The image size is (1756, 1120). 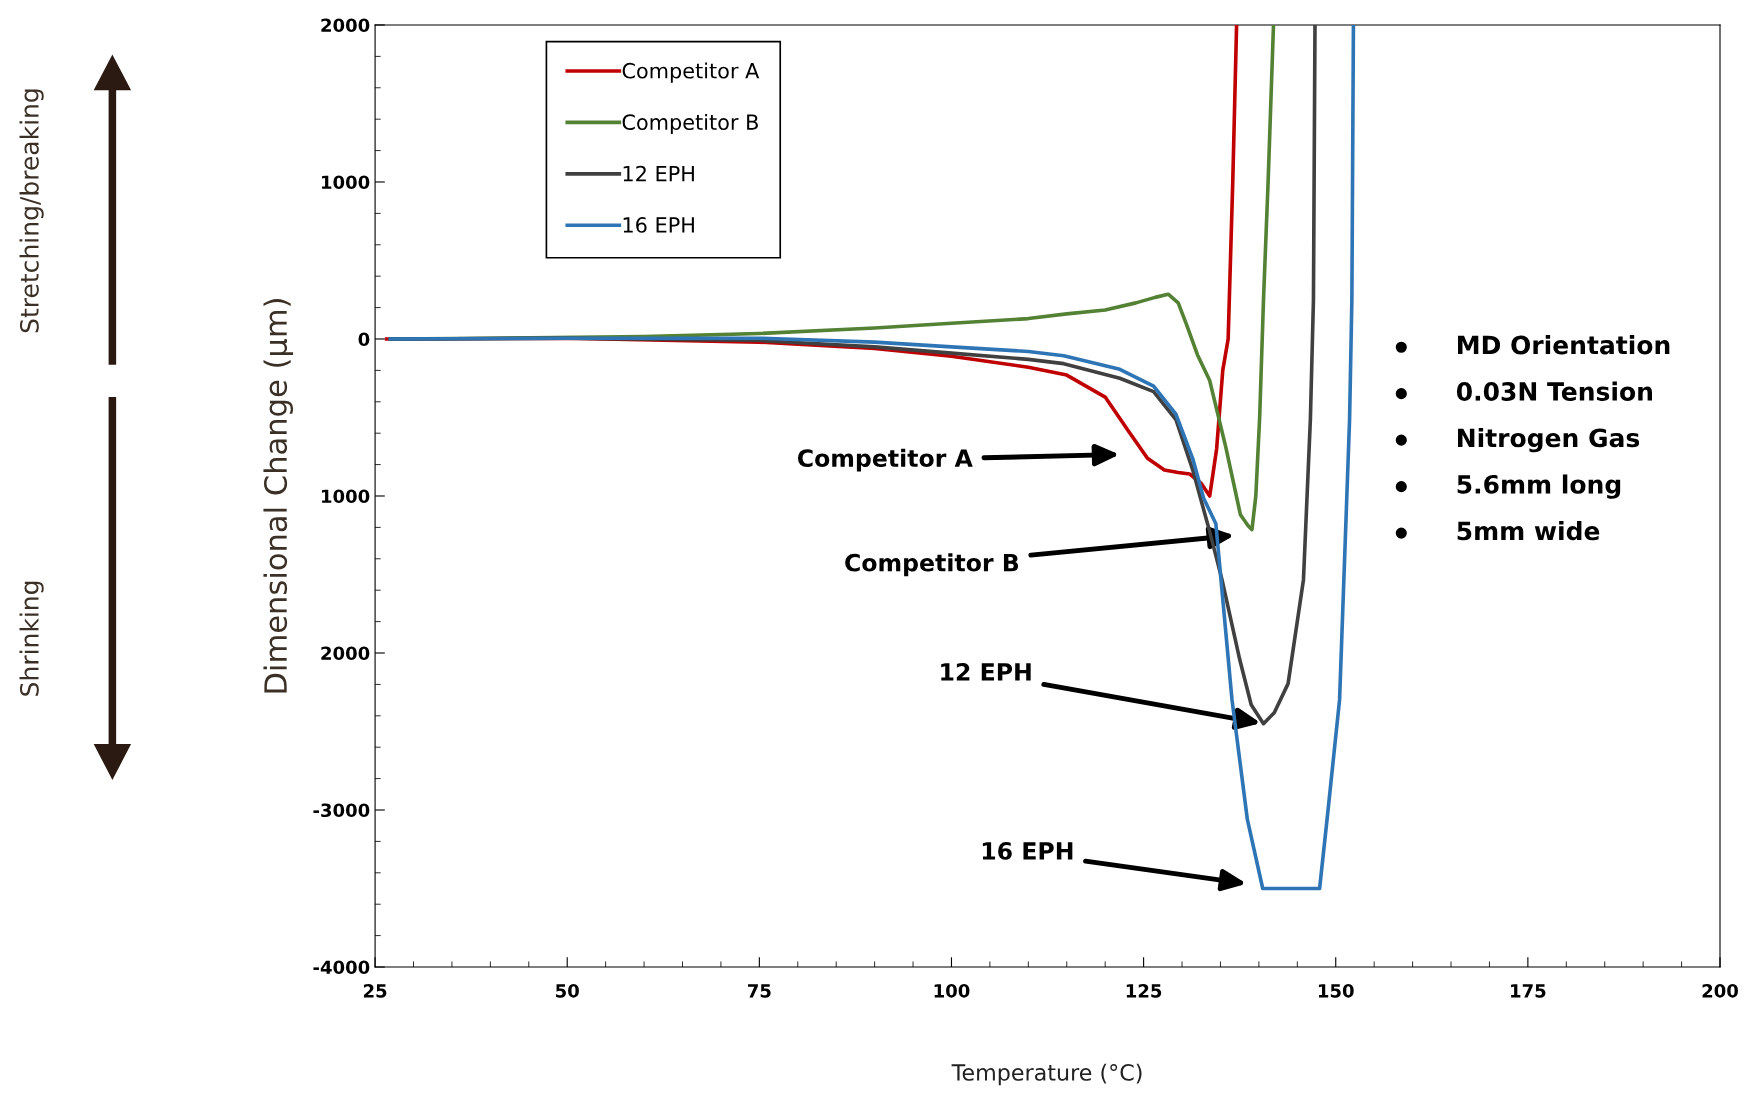 I want to click on x-tick-label: 125, so click(x=1144, y=990).